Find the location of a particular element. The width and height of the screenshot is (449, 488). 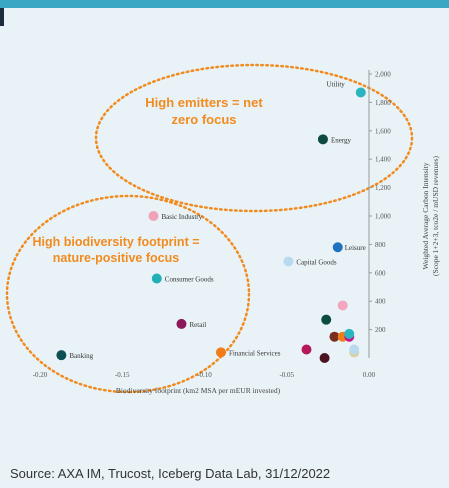

point-label-energy: Energy is located at coordinates (341, 140).